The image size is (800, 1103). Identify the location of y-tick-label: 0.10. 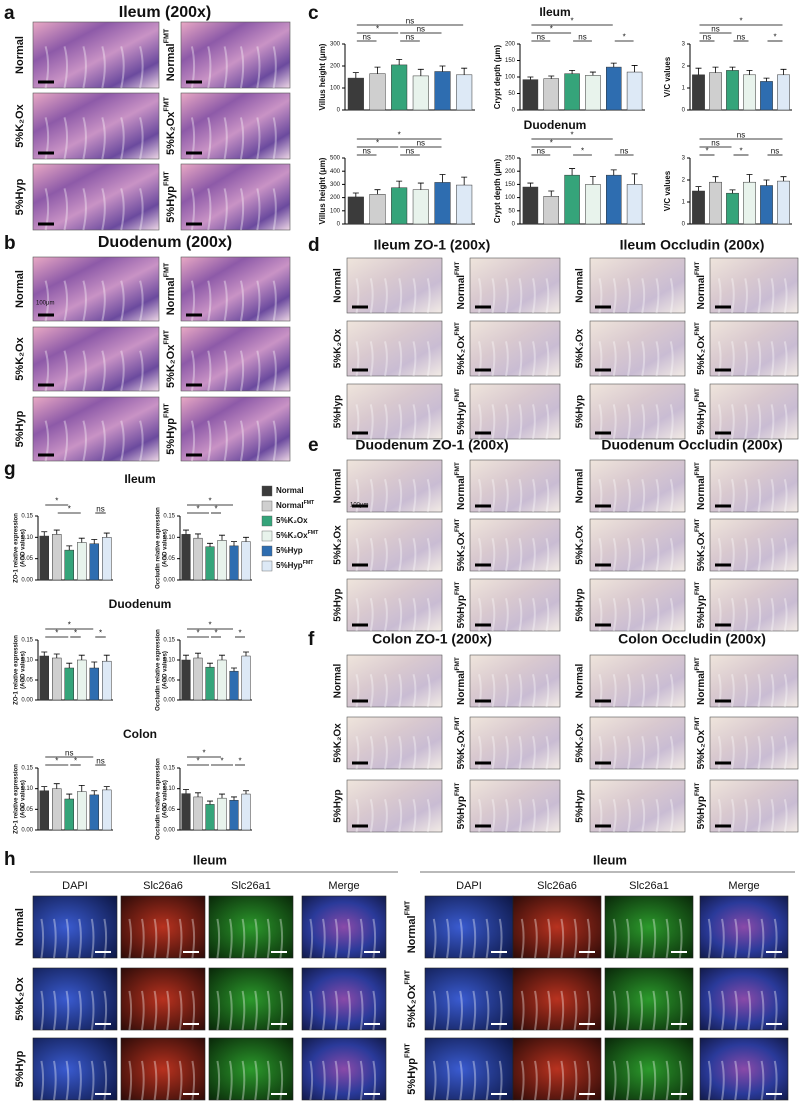
(169, 538).